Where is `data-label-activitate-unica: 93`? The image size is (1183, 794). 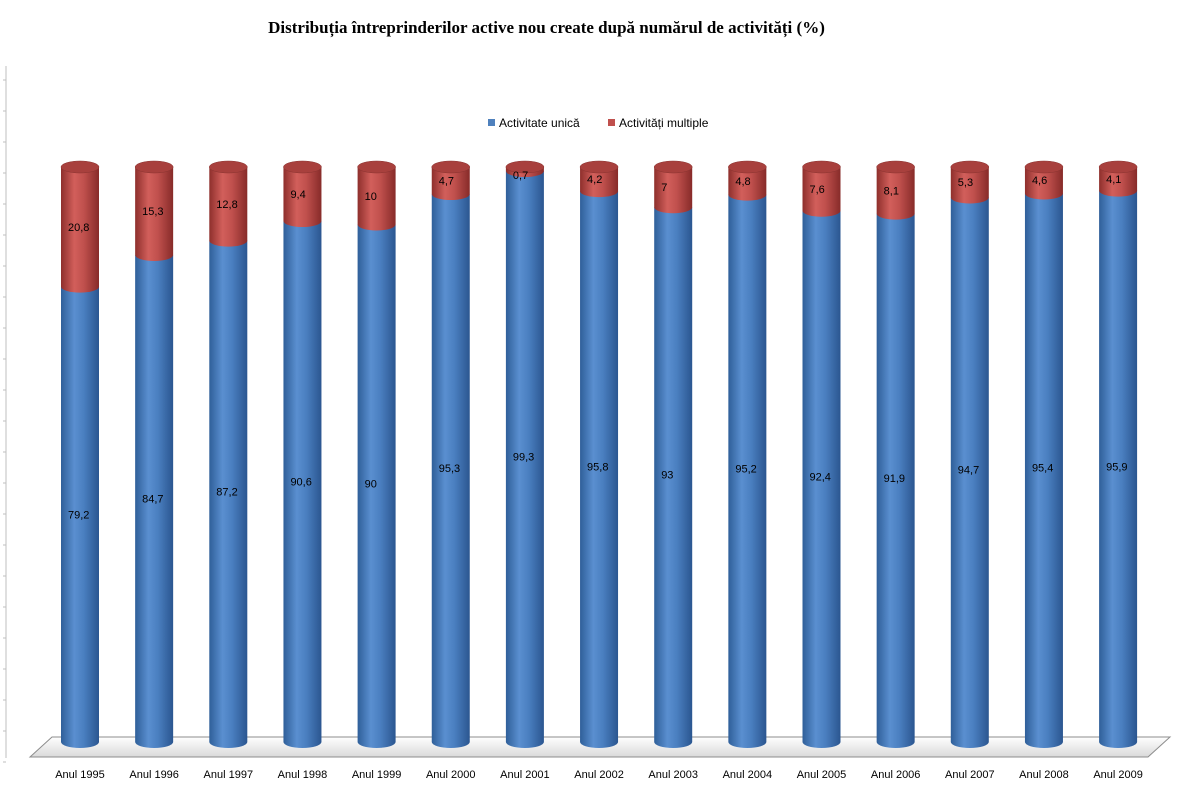 data-label-activitate-unica: 93 is located at coordinates (667, 476).